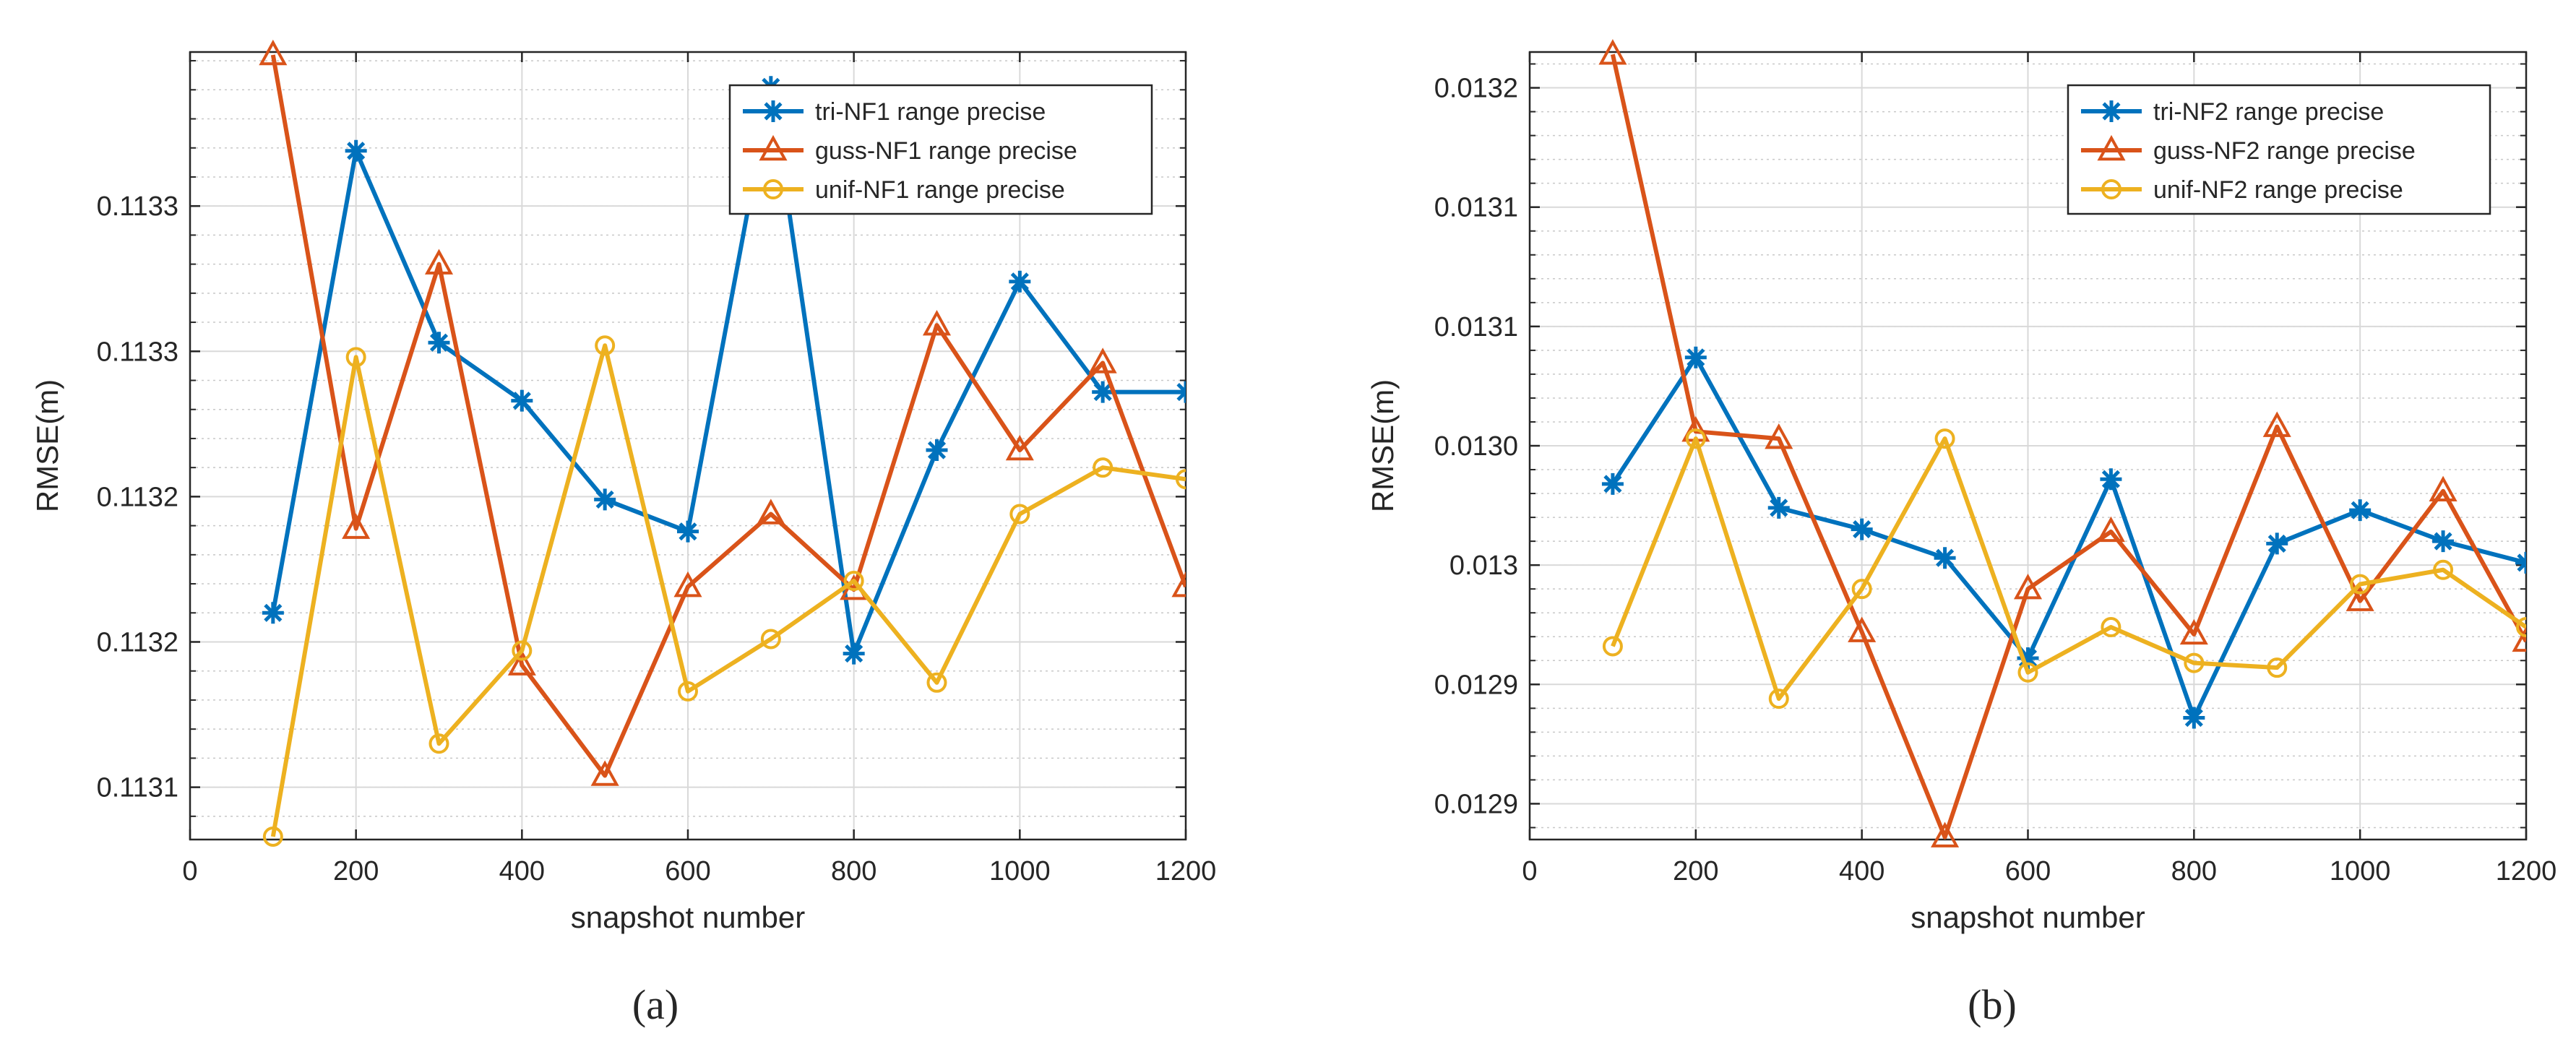  I want to click on series-line-tri, so click(2068, 537).